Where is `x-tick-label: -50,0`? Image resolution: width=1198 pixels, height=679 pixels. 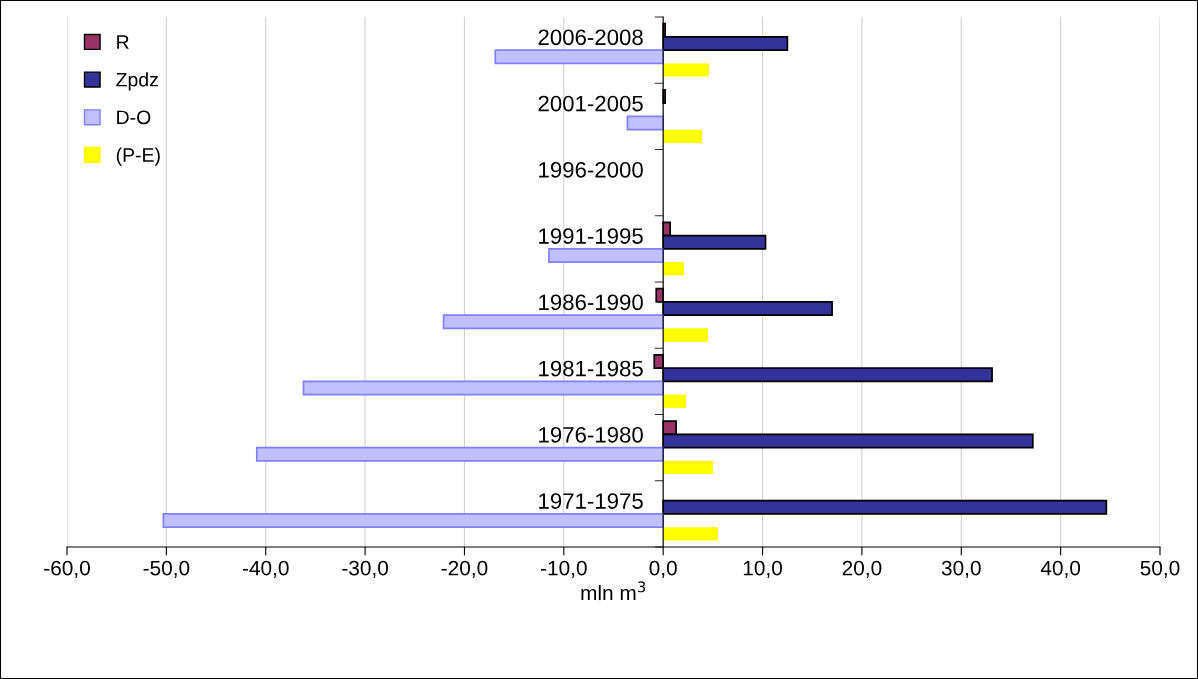
x-tick-label: -50,0 is located at coordinates (166, 569).